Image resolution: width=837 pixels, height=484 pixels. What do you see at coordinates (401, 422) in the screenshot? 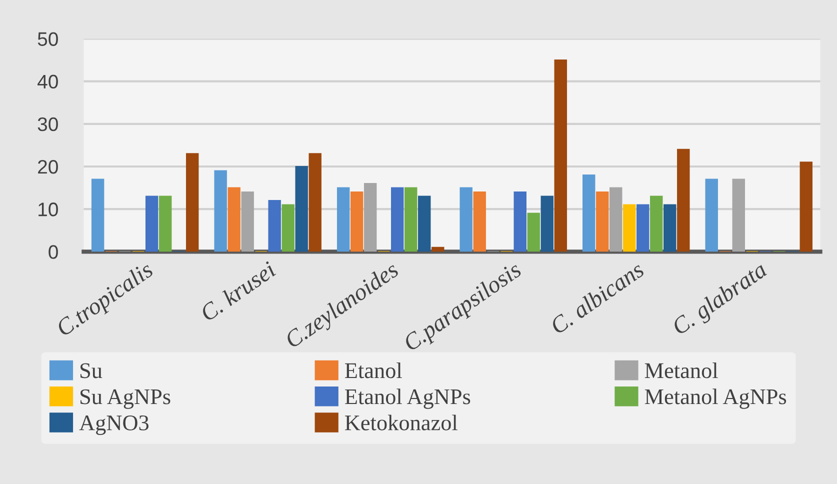
I see `legend-label: Ketokonazol` at bounding box center [401, 422].